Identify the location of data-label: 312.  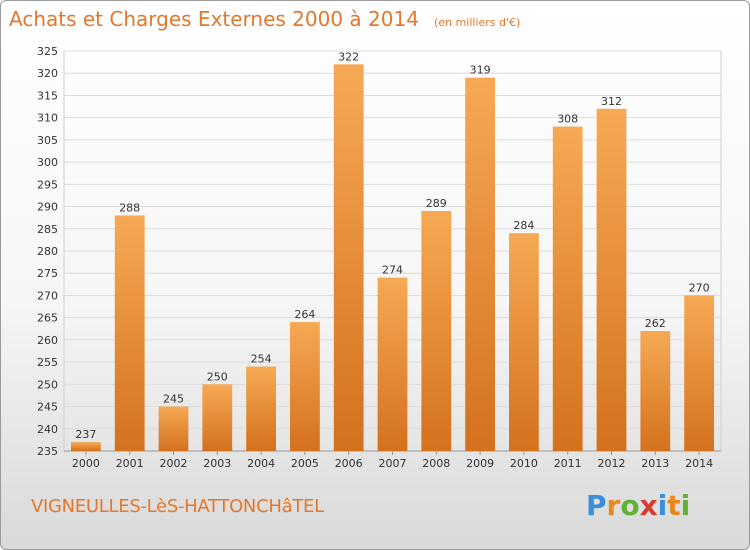
(611, 101).